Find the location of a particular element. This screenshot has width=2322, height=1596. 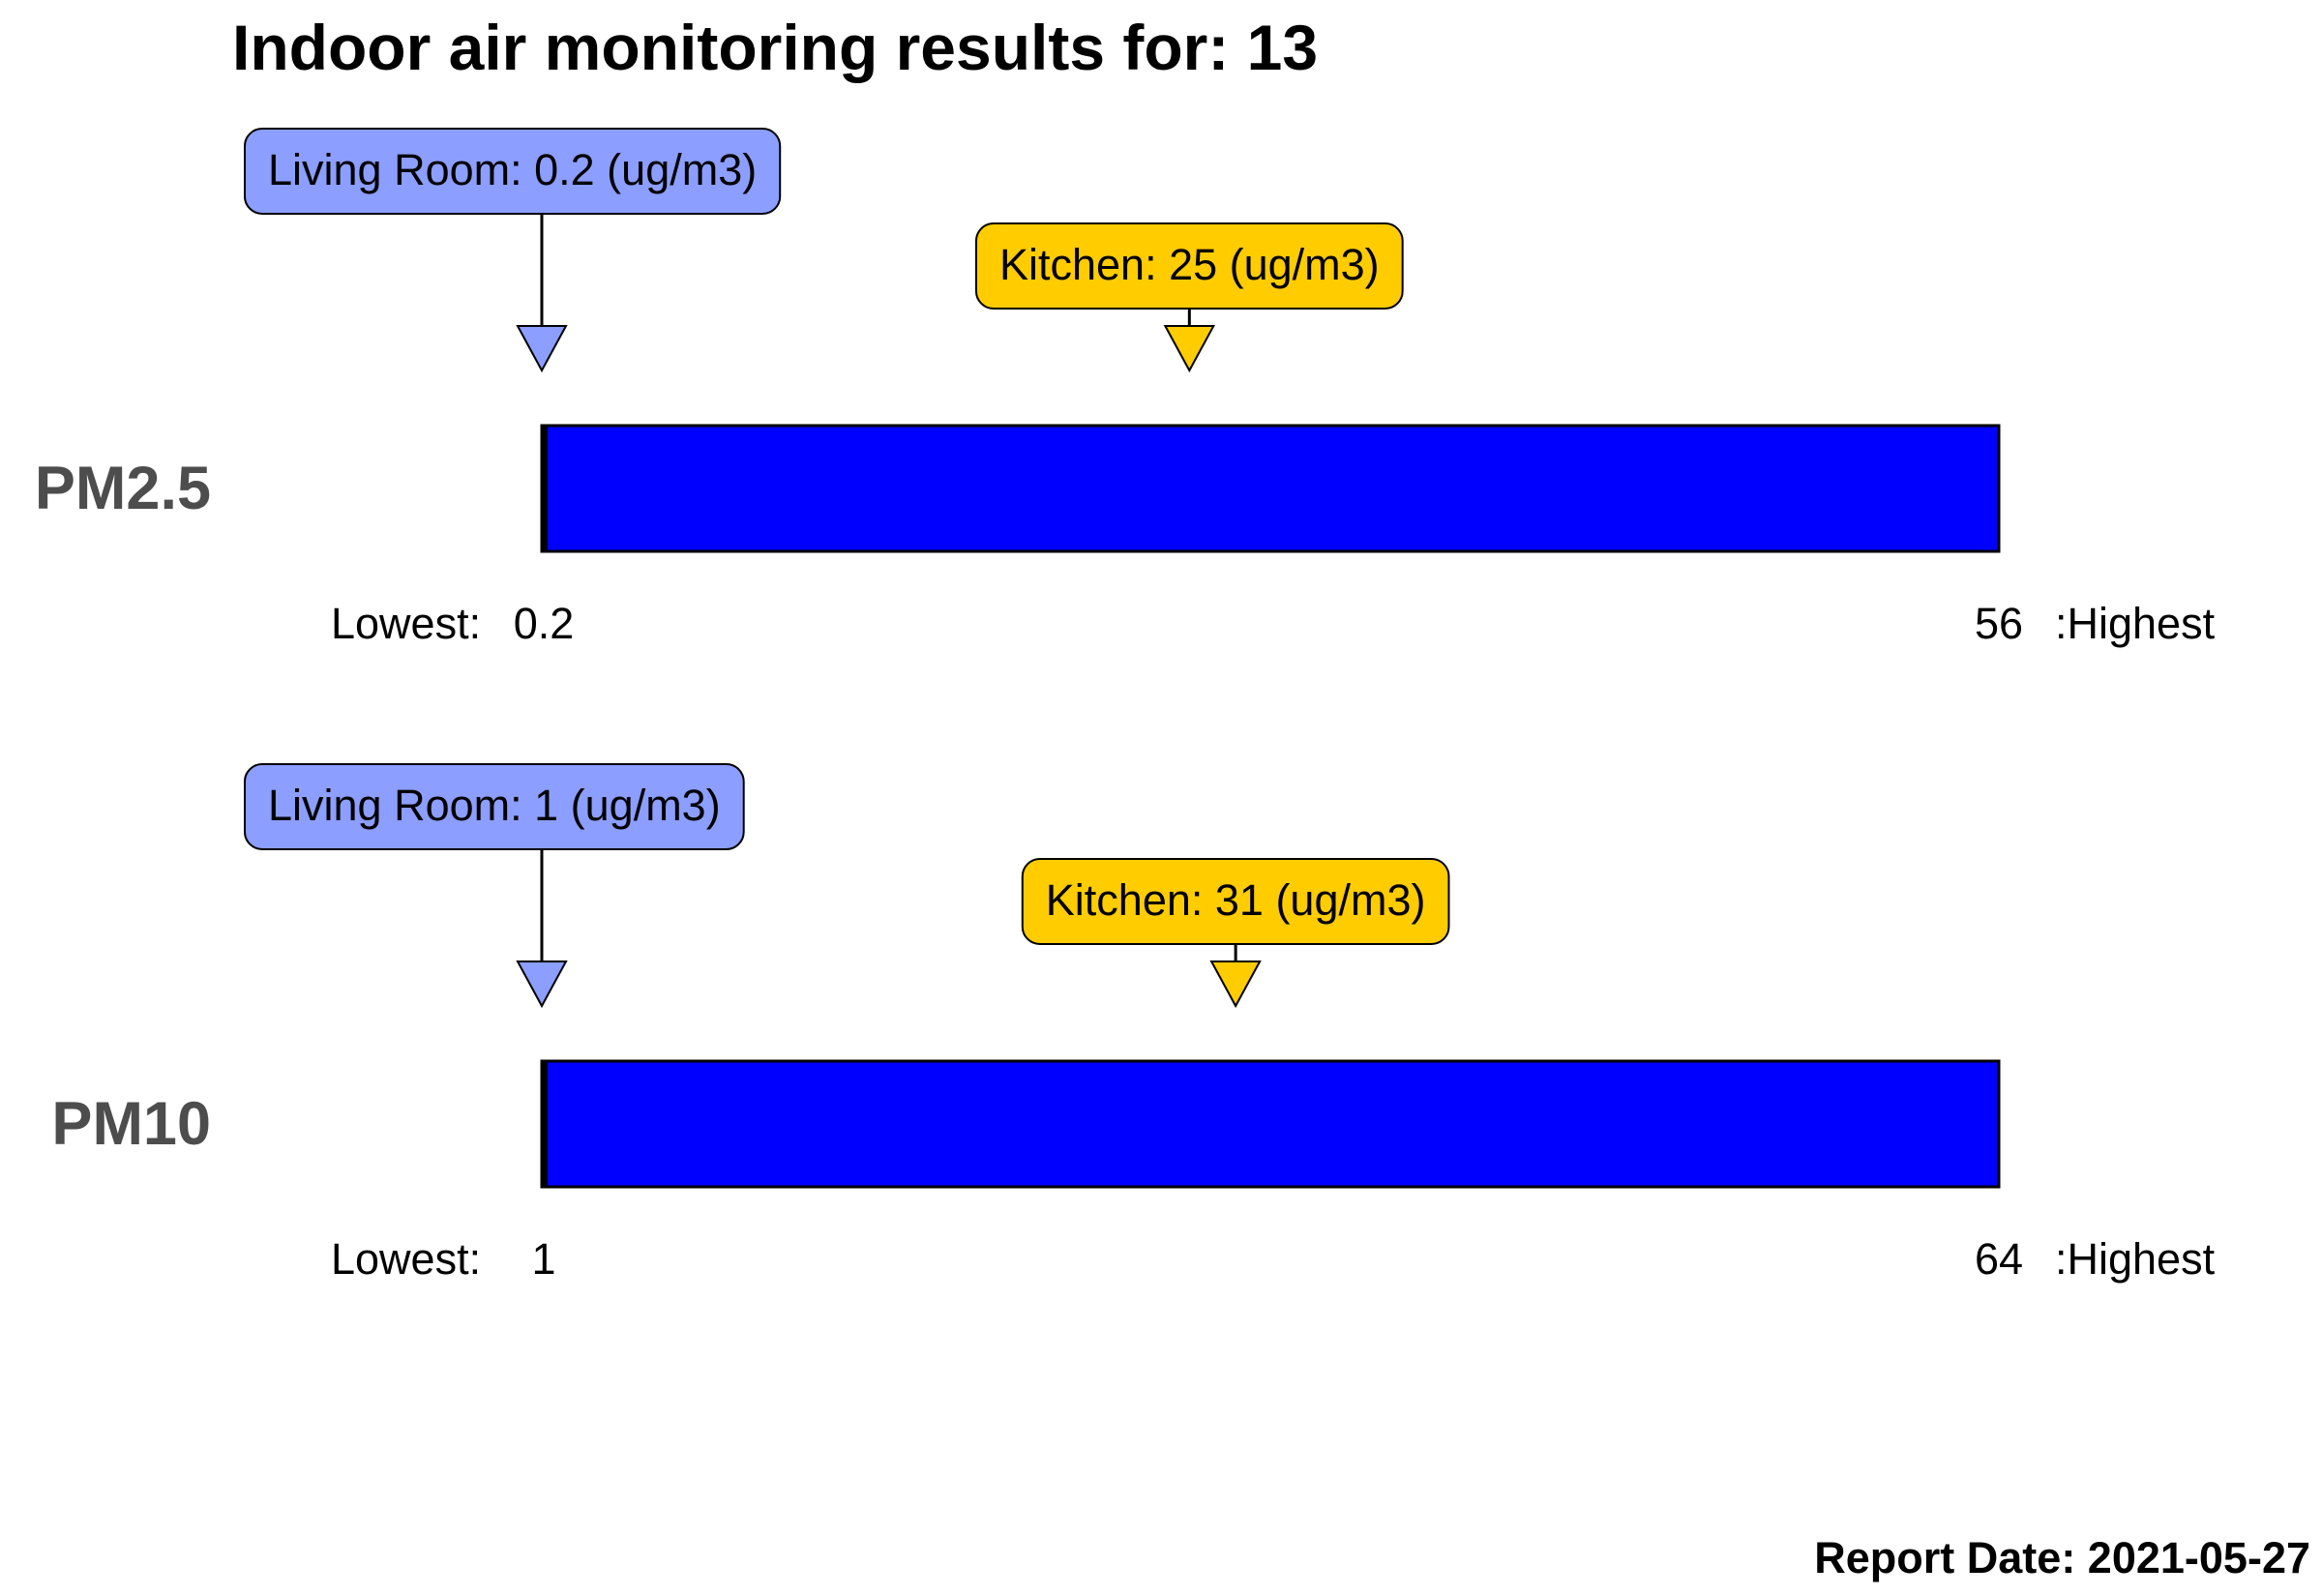

callout-kitchen: Kitchen: 31 (ug/m3) is located at coordinates (1235, 933).